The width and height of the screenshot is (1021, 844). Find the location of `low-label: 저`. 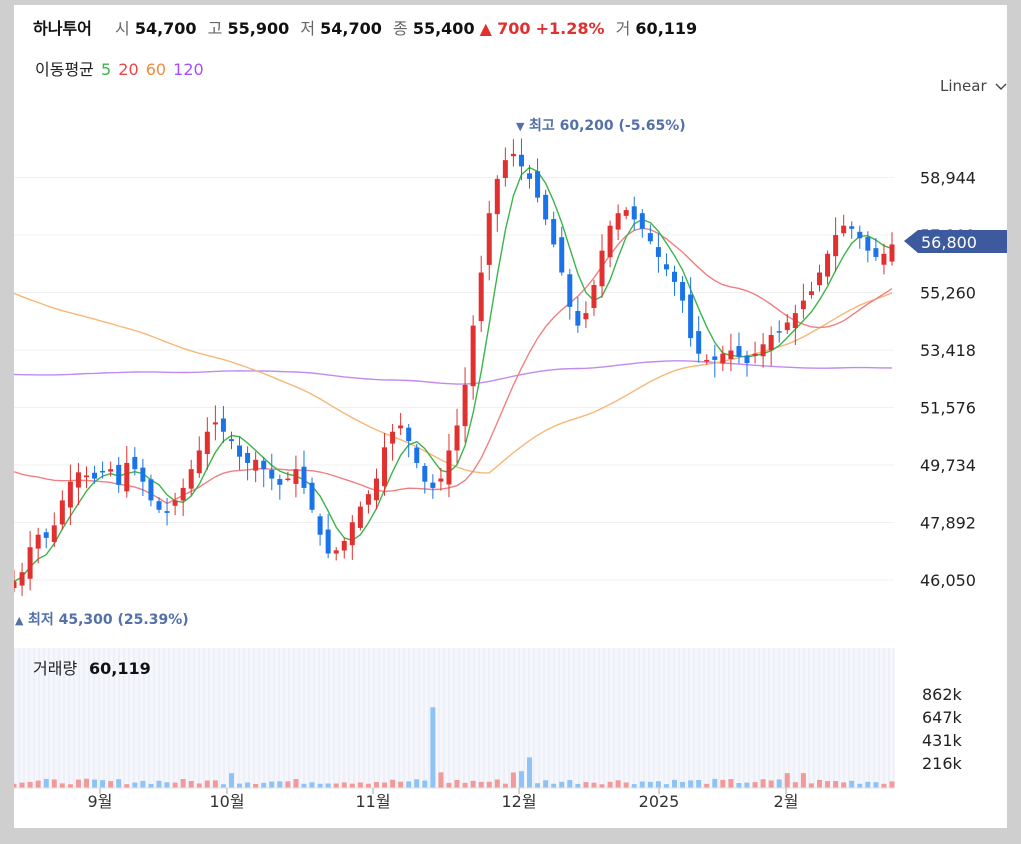

low-label: 저 is located at coordinates (308, 28).